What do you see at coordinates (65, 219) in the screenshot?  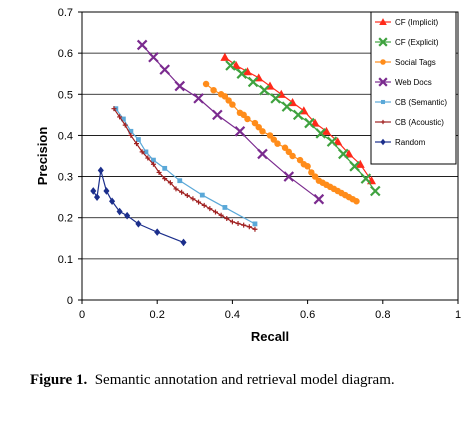 I see `y-tick-label: 0.2` at bounding box center [65, 219].